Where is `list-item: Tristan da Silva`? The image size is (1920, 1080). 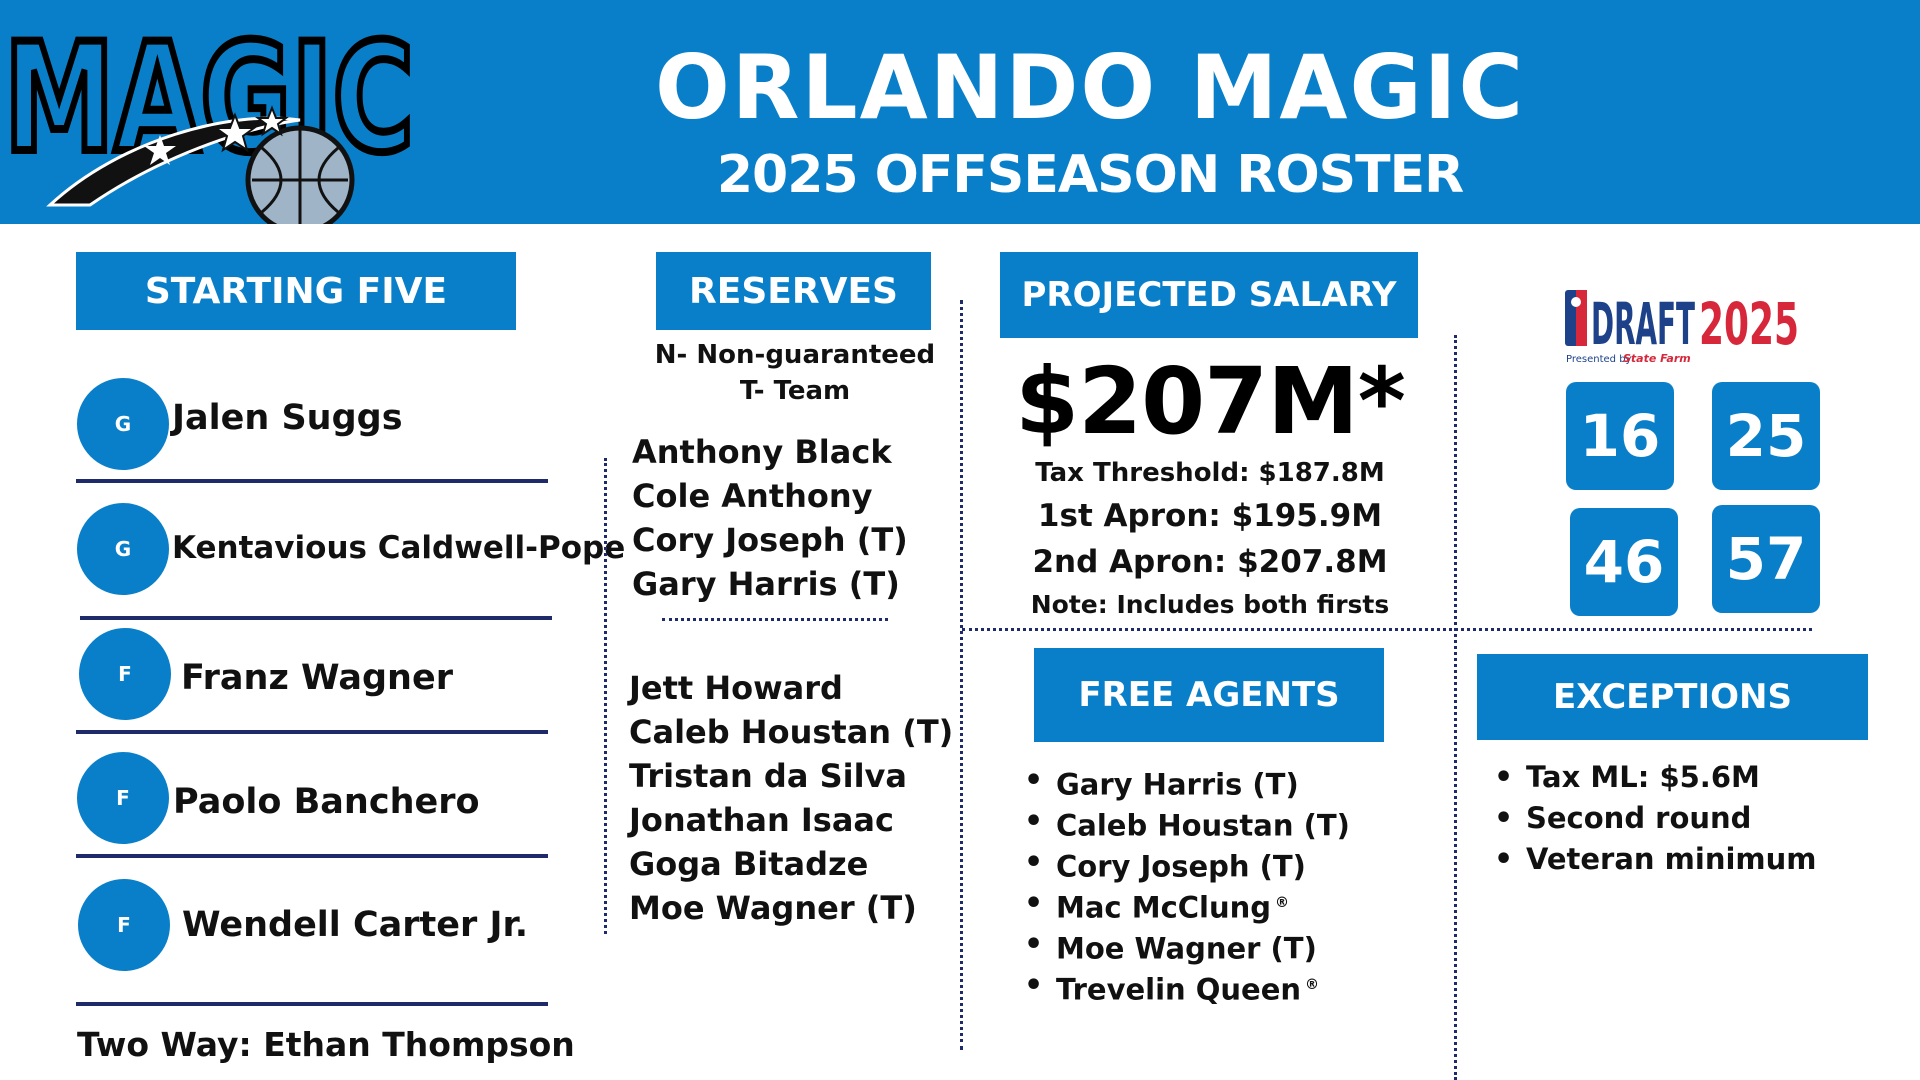 list-item: Tristan da Silva is located at coordinates (768, 776).